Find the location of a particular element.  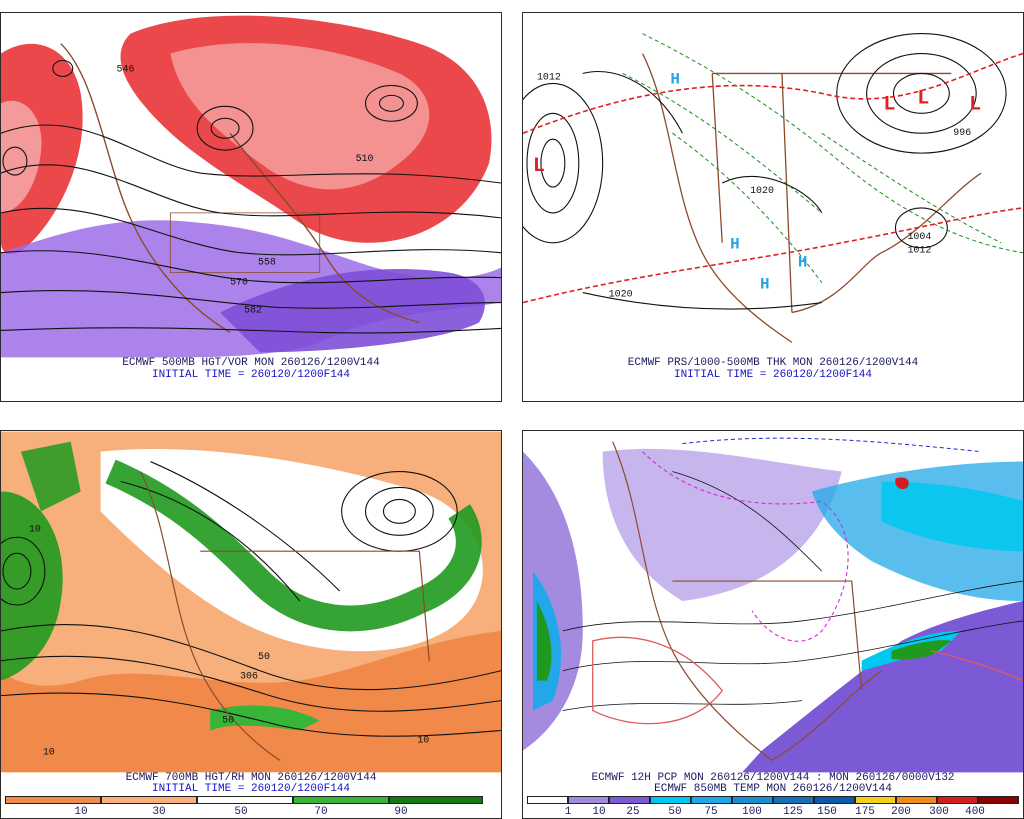

contour-label: 570 is located at coordinates (239, 282).